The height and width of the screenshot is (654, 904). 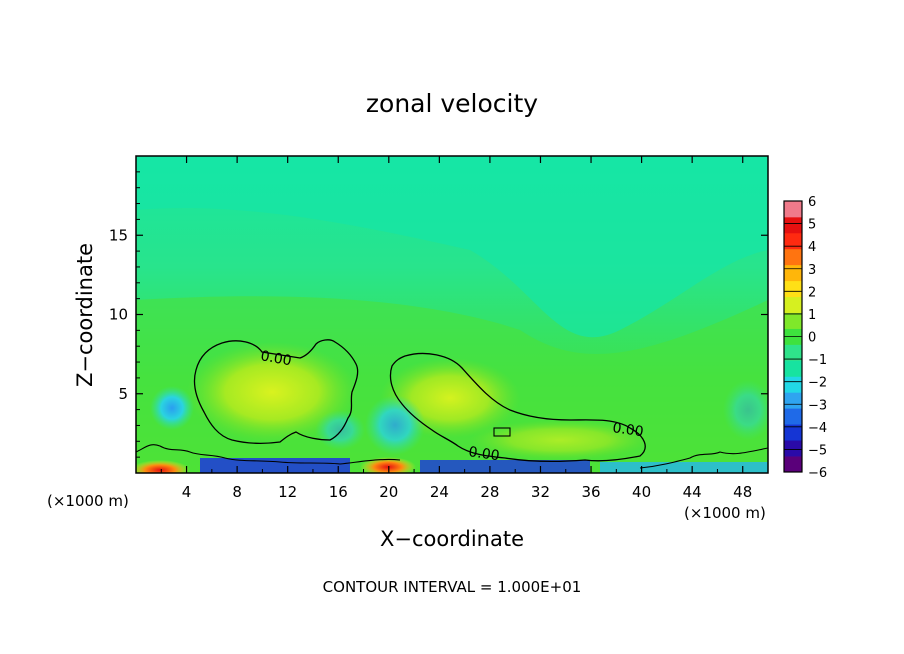 I want to click on zero-contour-left, so click(x=276, y=391).